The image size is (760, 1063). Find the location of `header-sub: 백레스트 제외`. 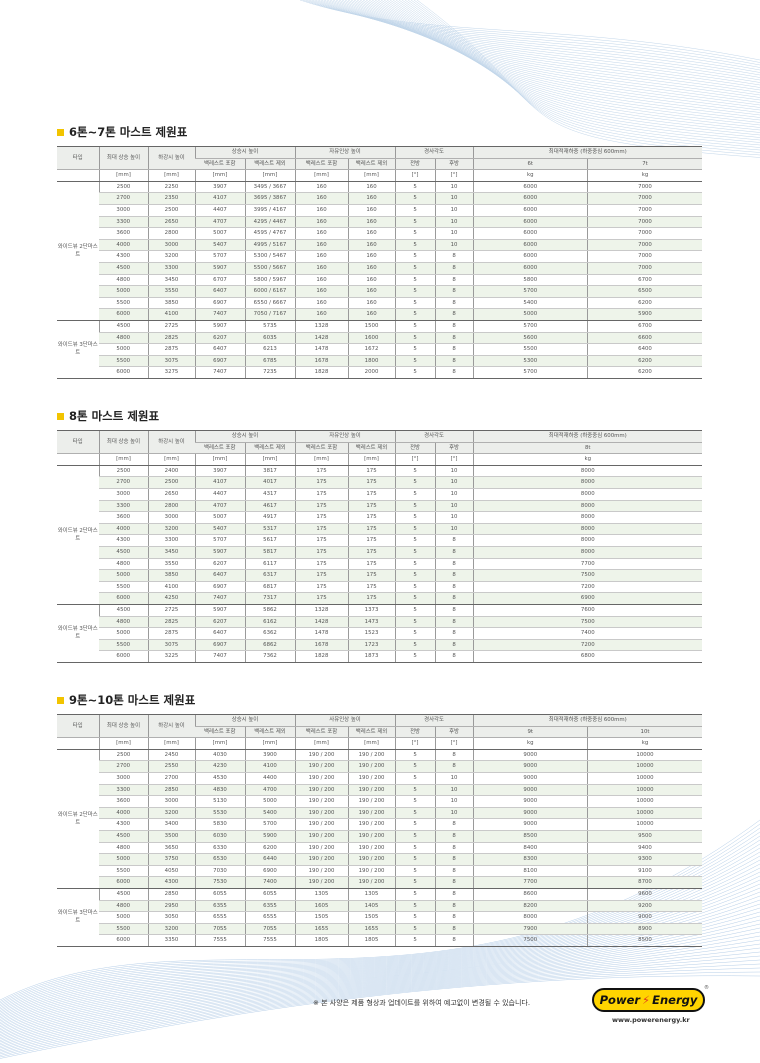

header-sub: 백레스트 제외 is located at coordinates (270, 732).